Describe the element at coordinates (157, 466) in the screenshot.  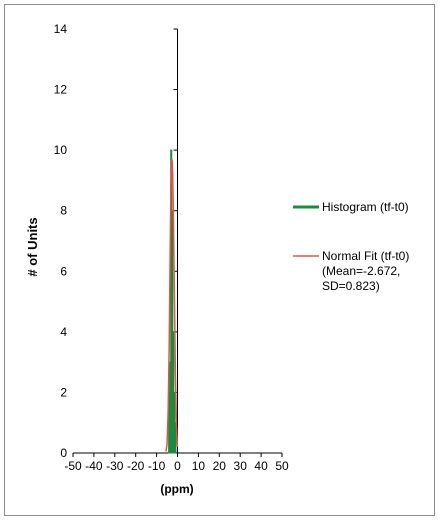
I see `x-tick-label: -10` at that location.